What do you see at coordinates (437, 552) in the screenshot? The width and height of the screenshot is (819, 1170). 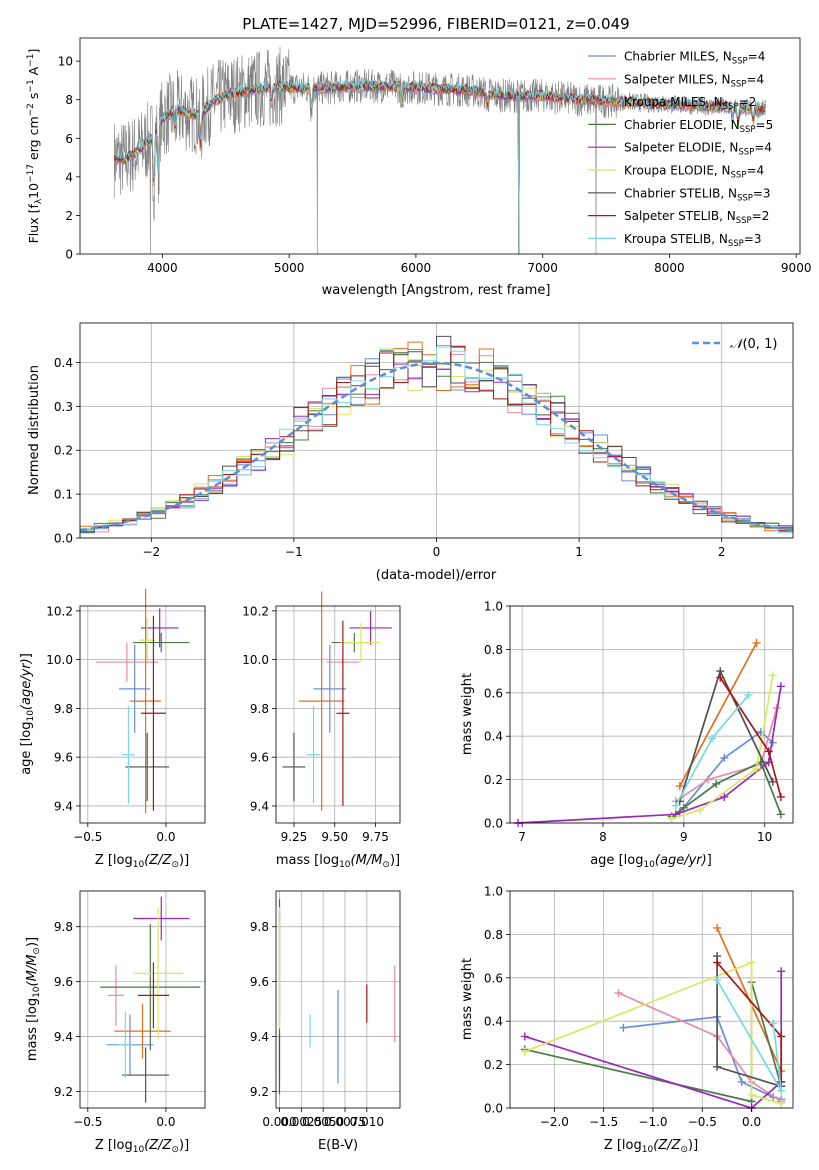 I see `x-tick-label: 0` at bounding box center [437, 552].